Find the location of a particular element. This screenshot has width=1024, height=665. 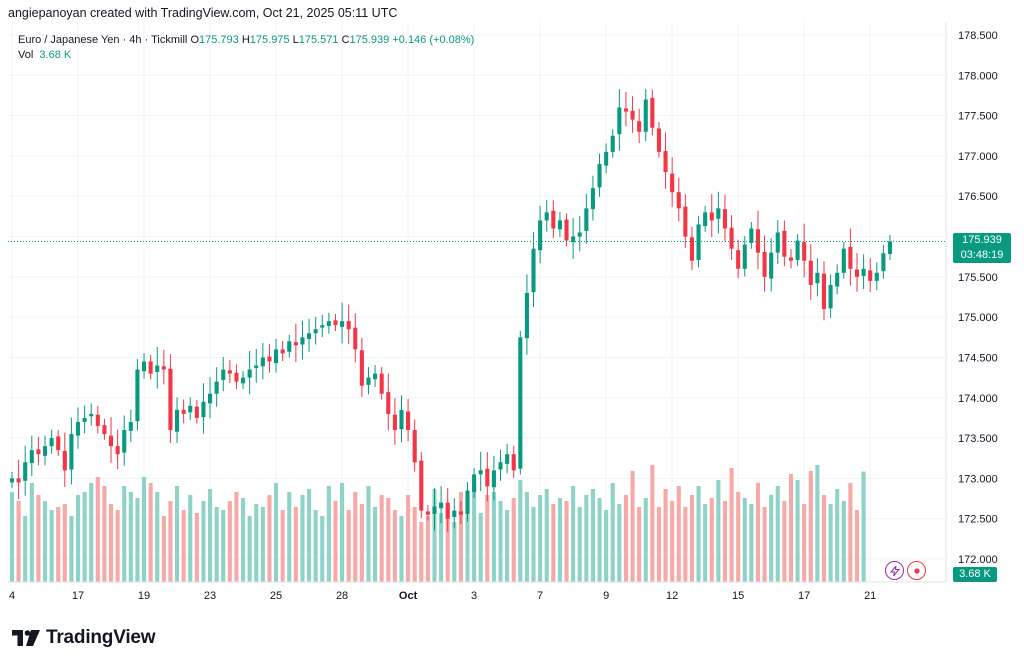

tradingview-logo: TradingView is located at coordinates (84, 638).